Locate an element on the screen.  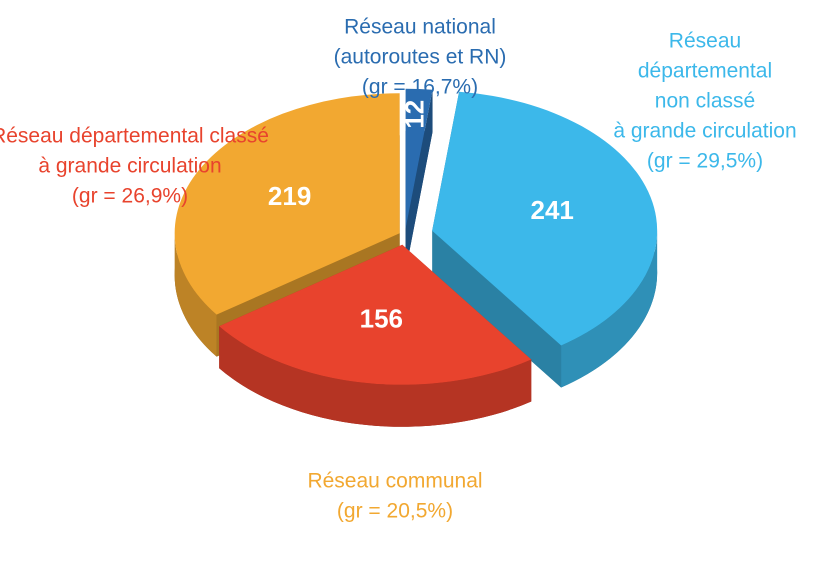
category-label: (autoroutes et RN) is located at coordinates (420, 57).